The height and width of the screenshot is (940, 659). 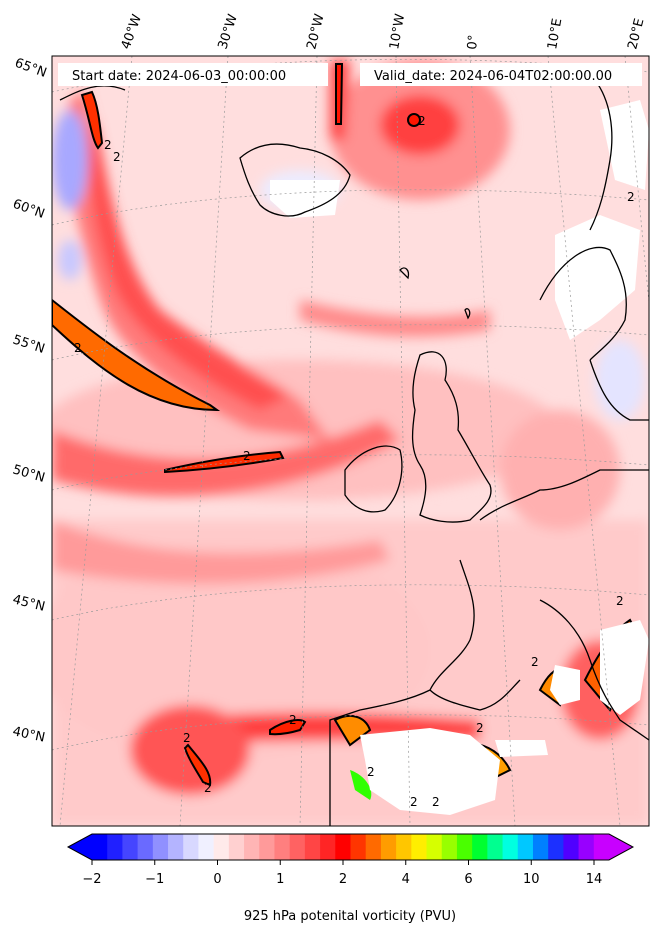 What do you see at coordinates (343, 879) in the screenshot?
I see `colorbar-tick-label: 2` at bounding box center [343, 879].